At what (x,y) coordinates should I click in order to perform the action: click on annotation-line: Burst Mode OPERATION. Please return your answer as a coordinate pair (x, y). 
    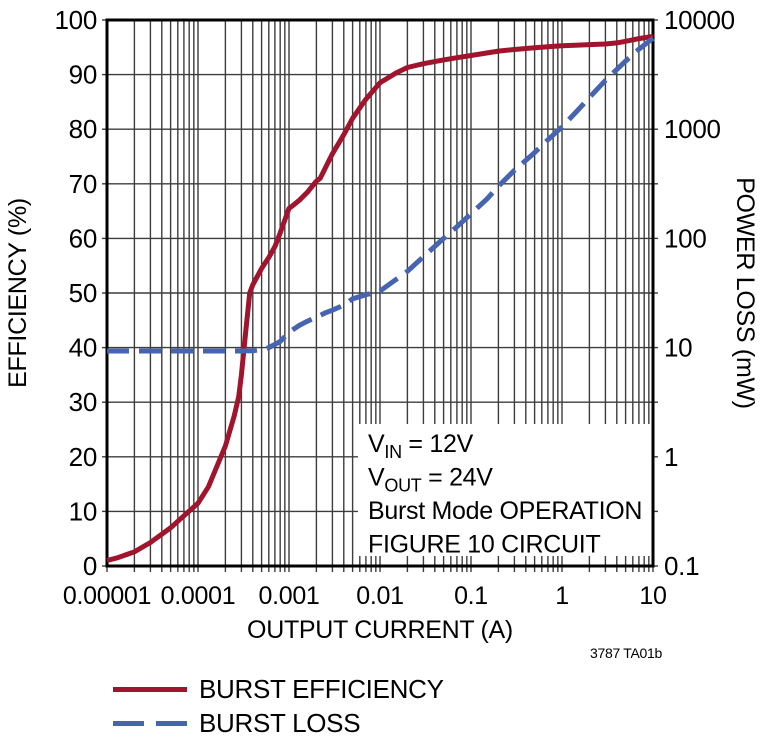
    Looking at the image, I should click on (505, 511).